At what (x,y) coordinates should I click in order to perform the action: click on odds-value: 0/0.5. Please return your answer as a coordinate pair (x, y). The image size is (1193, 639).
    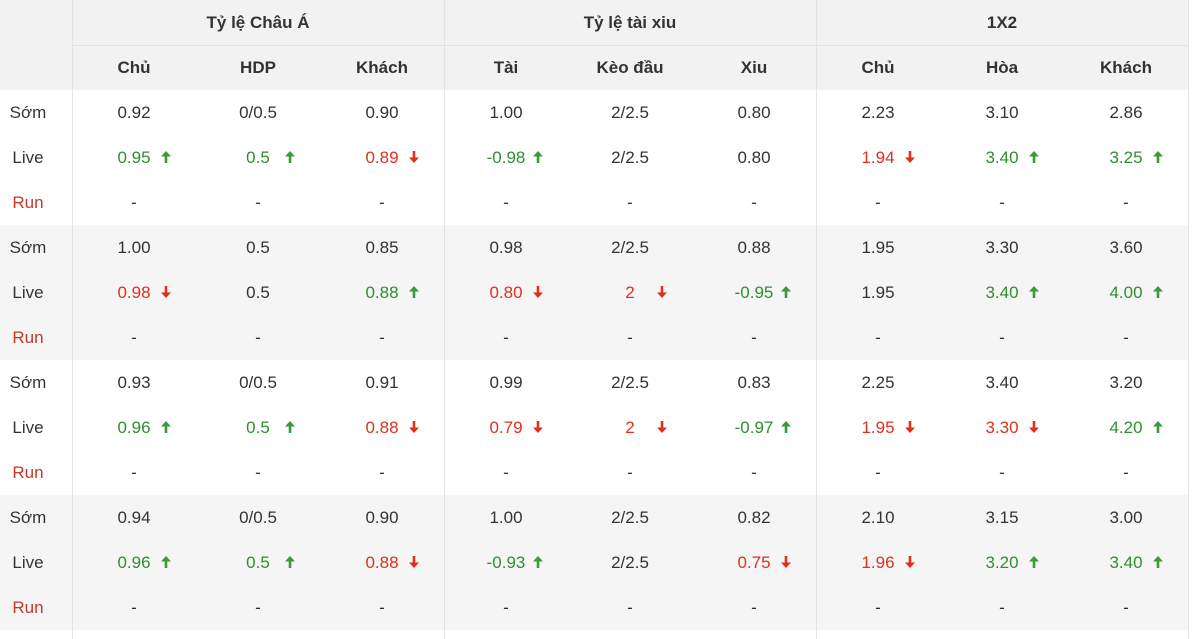
    Looking at the image, I should click on (258, 382).